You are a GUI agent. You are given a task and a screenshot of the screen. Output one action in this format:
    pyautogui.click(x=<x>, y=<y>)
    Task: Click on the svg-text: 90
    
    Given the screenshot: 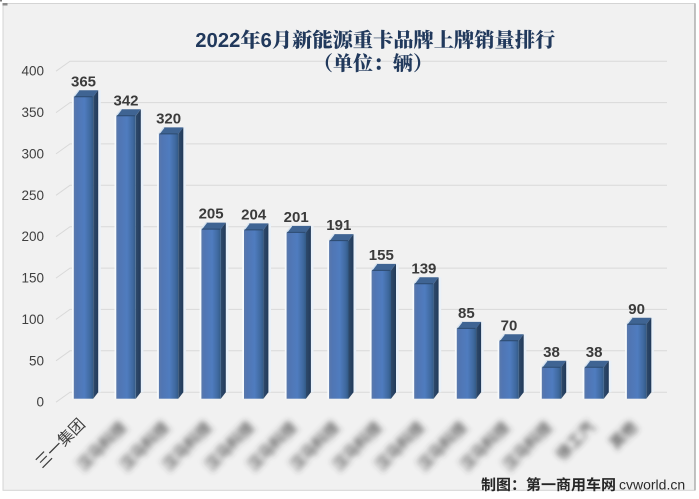 What is the action you would take?
    pyautogui.click(x=636, y=309)
    